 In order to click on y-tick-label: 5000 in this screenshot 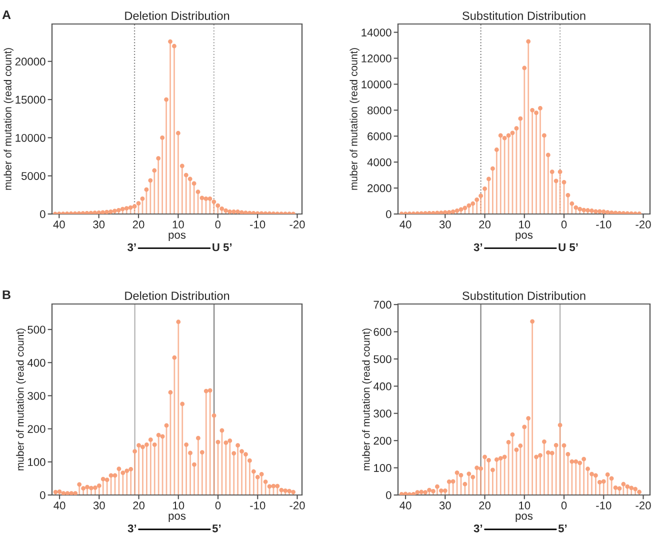, I will do `click(33, 176)`.